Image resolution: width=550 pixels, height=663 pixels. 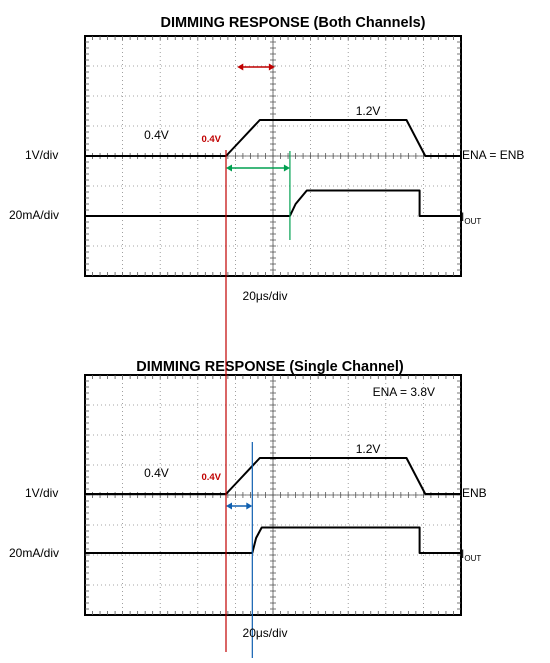 I want to click on scope1-iout-label: IOUT, so click(x=471, y=218).